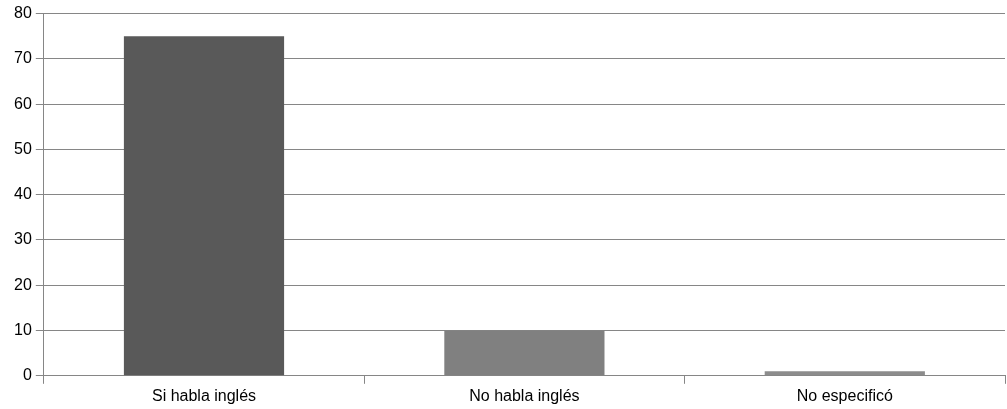 Image resolution: width=1007 pixels, height=409 pixels. Describe the element at coordinates (27, 375) in the screenshot. I see `y-tick-label: 0` at that location.